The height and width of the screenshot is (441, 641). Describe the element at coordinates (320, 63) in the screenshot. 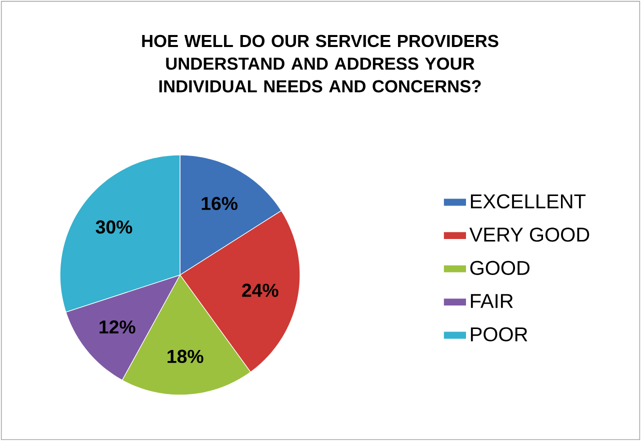

I see `chart-title: HOE WELL DO OUR SERVICE PROVIDERS UNDERSTAND AND ADDRESS YOUR INDIVIDUAL NEEDS AND CONCERNS?` at that location.